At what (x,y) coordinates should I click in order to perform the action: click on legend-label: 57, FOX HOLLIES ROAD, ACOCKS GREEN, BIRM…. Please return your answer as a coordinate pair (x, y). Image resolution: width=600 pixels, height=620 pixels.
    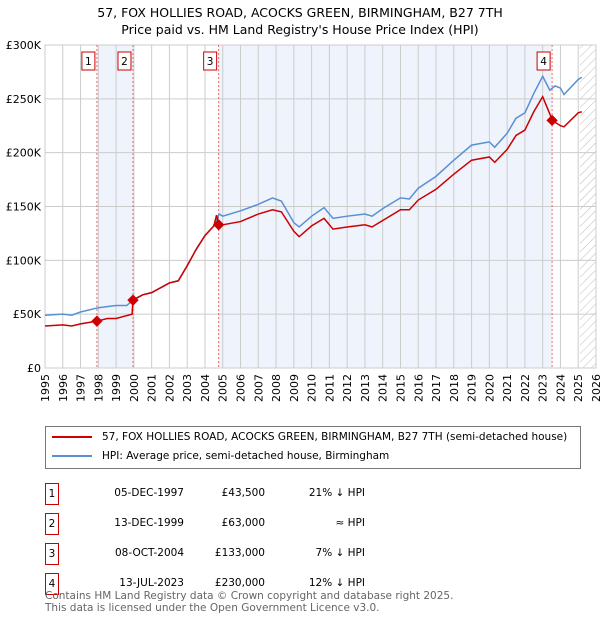
    Looking at the image, I should click on (335, 437).